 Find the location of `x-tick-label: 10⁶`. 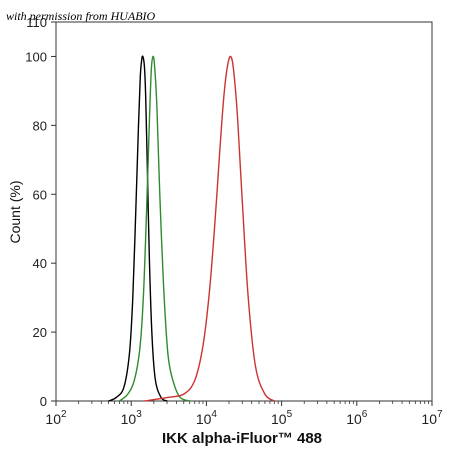

x-tick-label: 10⁶ is located at coordinates (357, 418).